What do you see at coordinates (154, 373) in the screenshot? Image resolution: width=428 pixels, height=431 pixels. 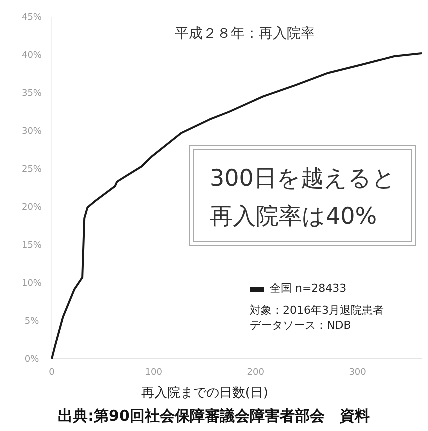 I see `x-tick-label: 100` at bounding box center [154, 373].